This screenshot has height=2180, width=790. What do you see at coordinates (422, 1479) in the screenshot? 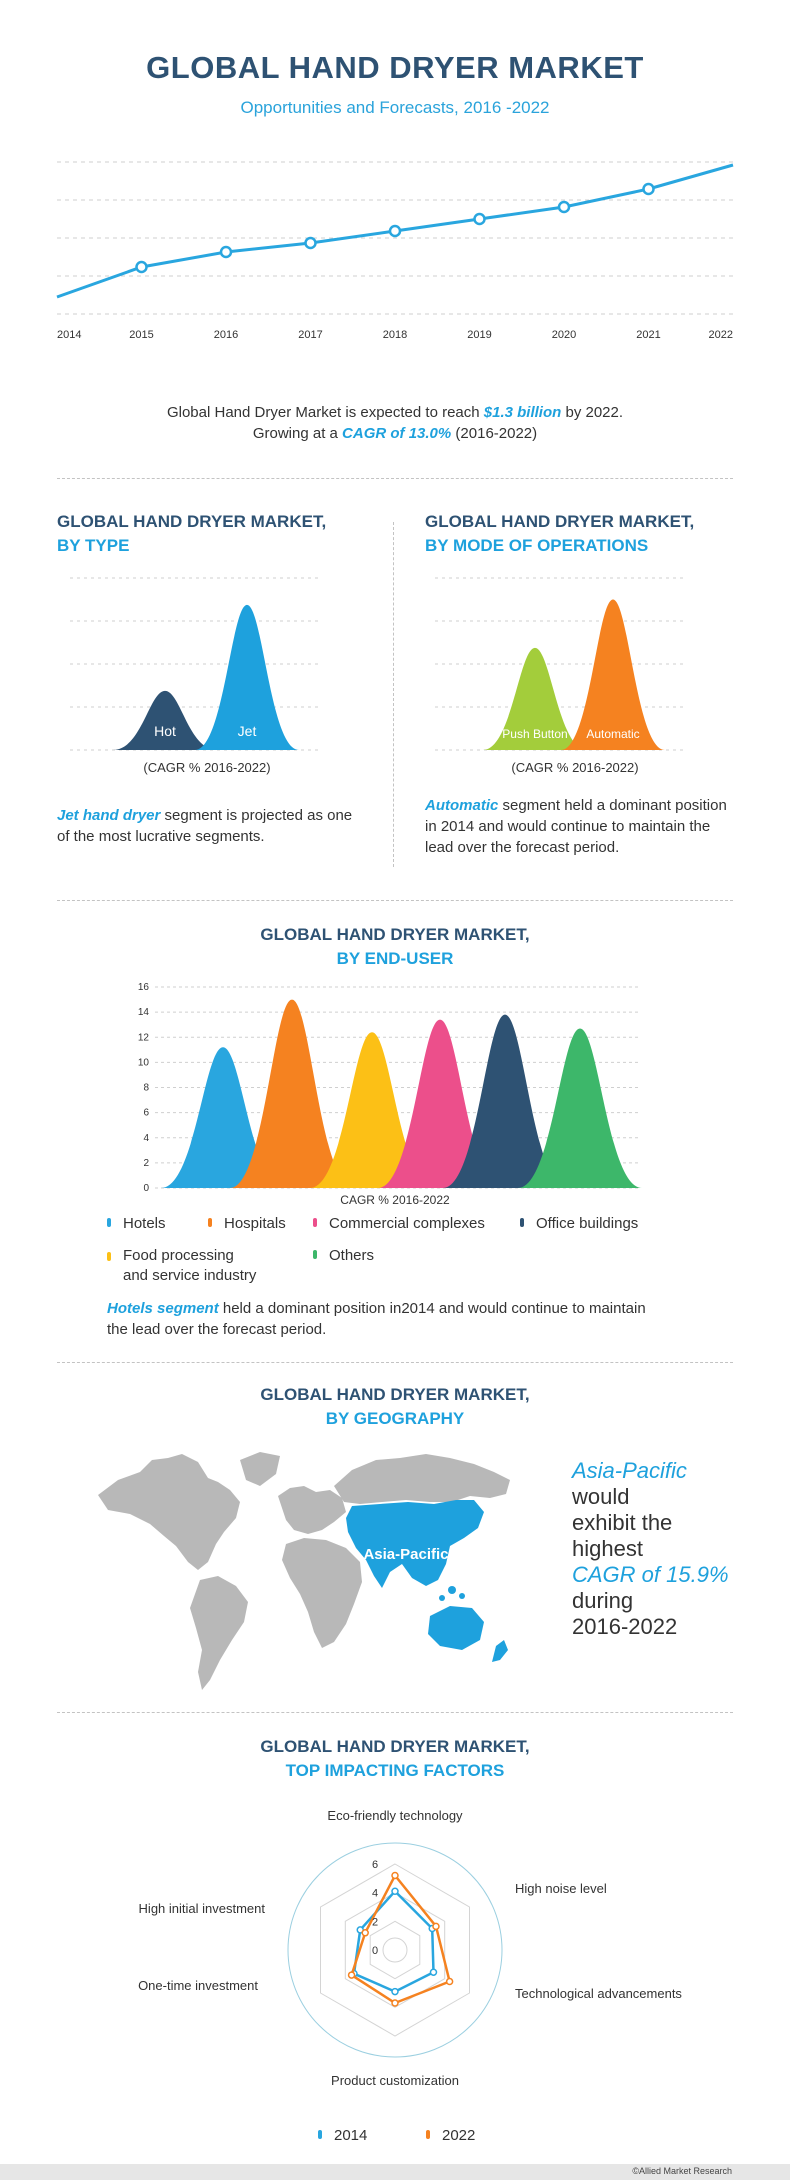
I see `map-russia` at bounding box center [422, 1479].